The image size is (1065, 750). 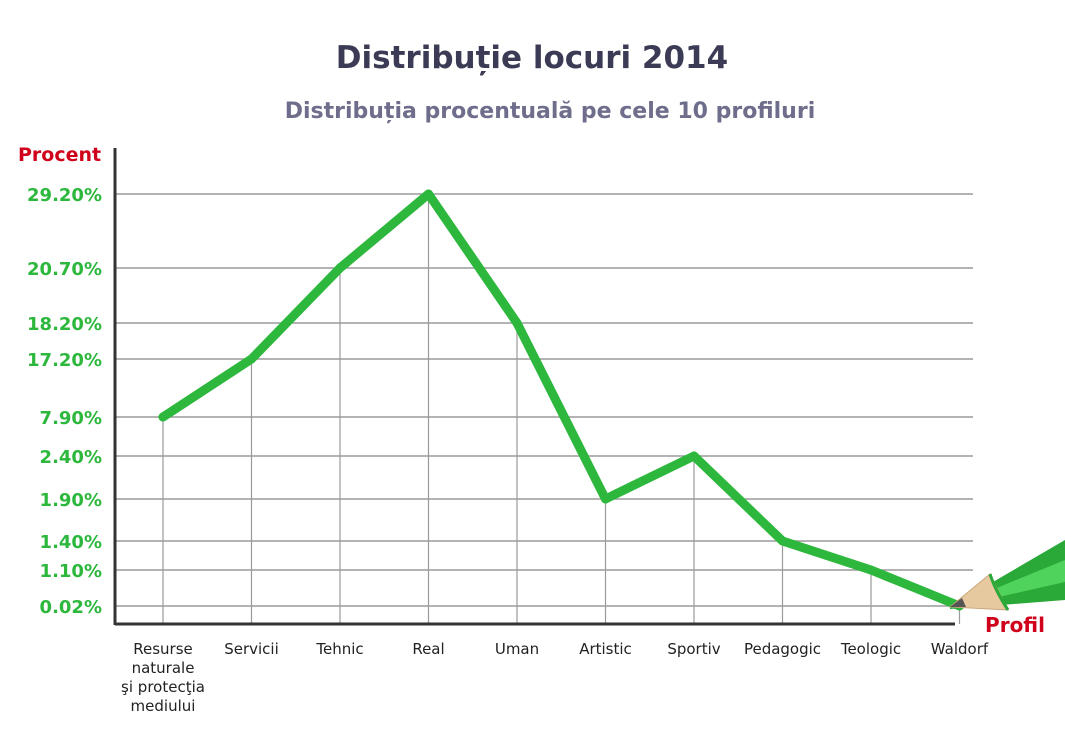 What do you see at coordinates (1006, 575) in the screenshot?
I see `pencil-icon` at bounding box center [1006, 575].